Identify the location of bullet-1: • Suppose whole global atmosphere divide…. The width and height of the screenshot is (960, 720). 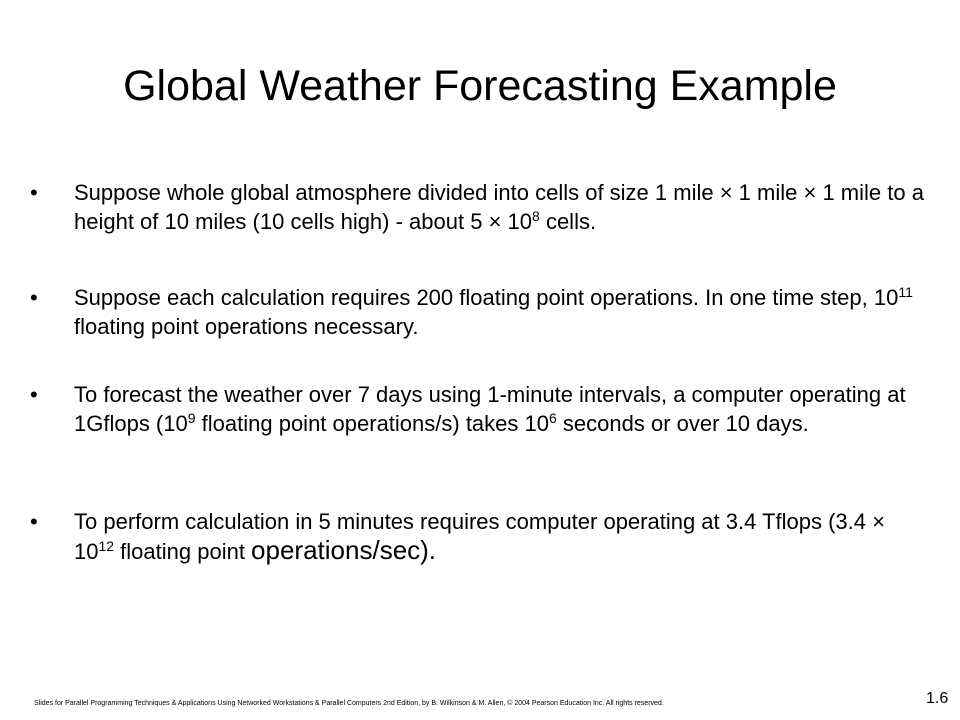
(480, 207).